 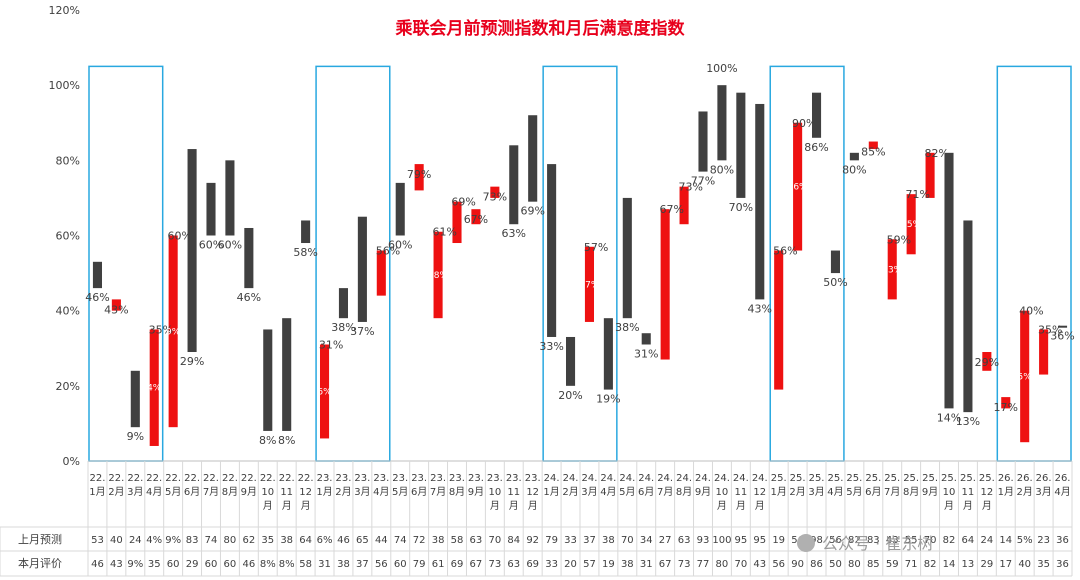 What do you see at coordinates (305, 564) in the screenshot?
I see `table-cell: 58` at bounding box center [305, 564].